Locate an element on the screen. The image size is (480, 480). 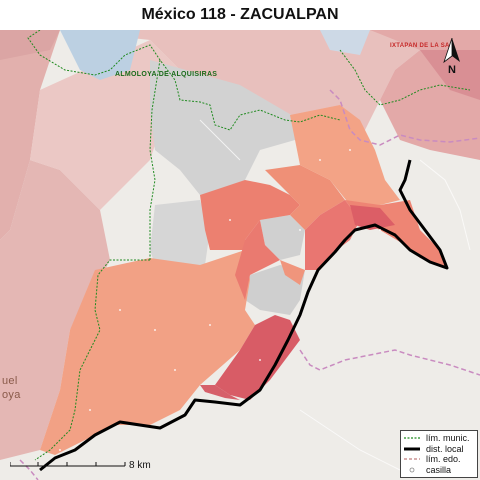
dashed-line-icon is located at coordinates (412, 459).